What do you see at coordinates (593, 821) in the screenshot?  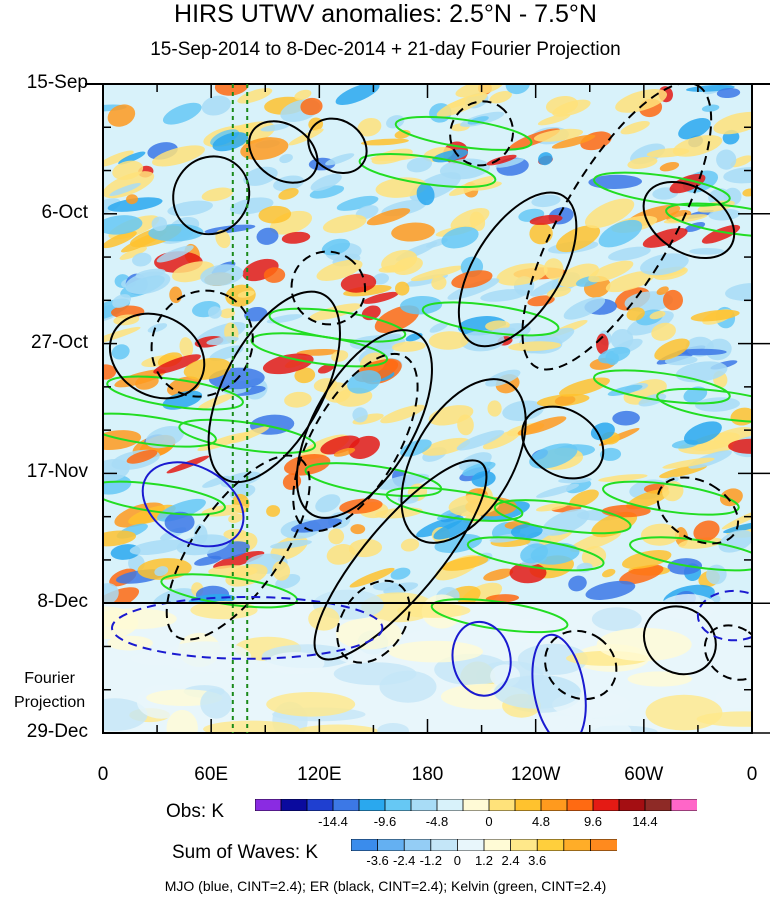 I see `colorbar-tick-label: 9.6` at bounding box center [593, 821].